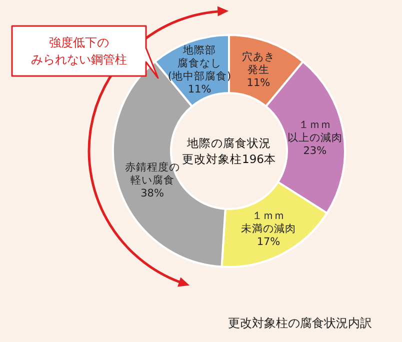 Image resolution: width=402 pixels, height=342 pixels. Describe the element at coordinates (79, 51) in the screenshot. I see `text: 強度低下のみられない鋼管柱` at that location.